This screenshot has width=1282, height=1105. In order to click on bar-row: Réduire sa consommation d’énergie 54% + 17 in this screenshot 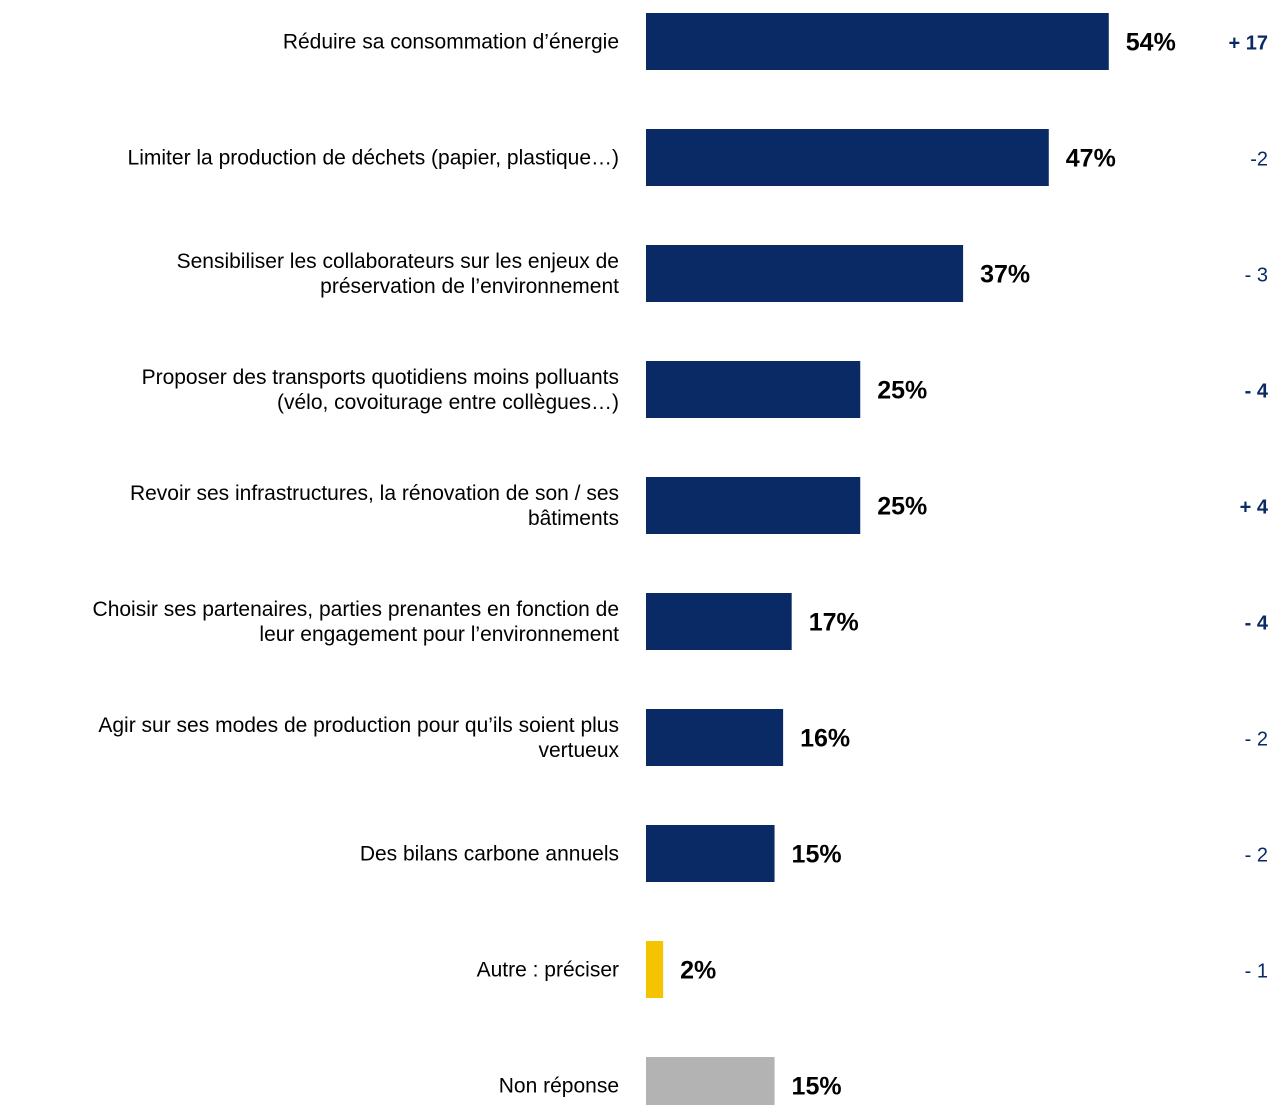, I will do `click(775, 41)`.